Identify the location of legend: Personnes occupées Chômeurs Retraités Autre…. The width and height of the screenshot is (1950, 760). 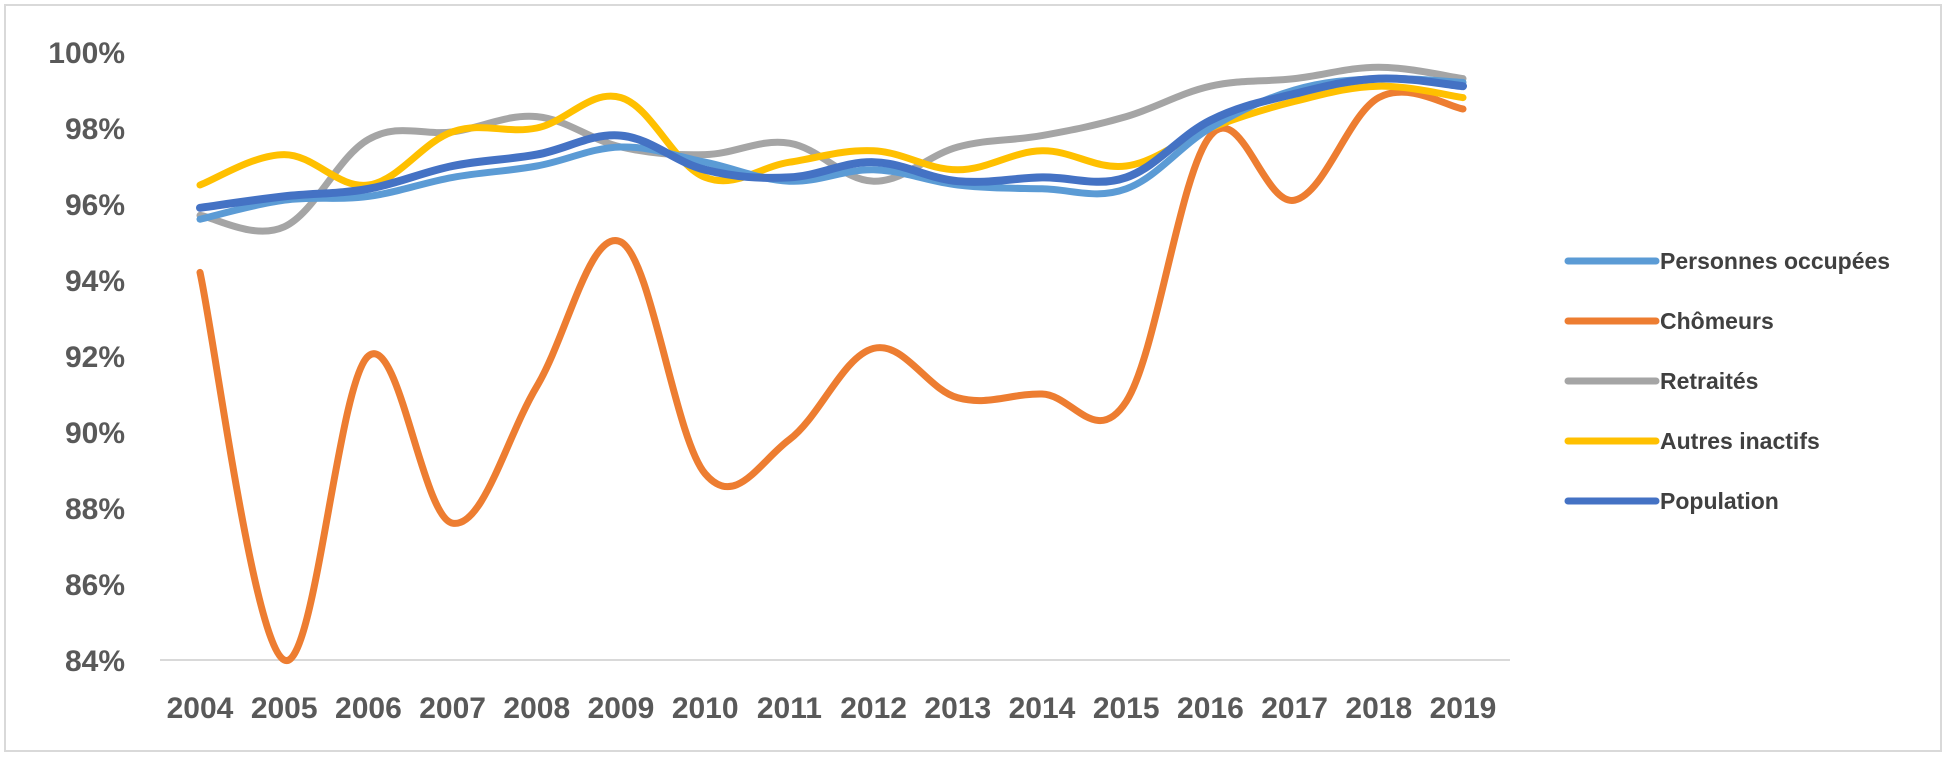
(1727, 381).